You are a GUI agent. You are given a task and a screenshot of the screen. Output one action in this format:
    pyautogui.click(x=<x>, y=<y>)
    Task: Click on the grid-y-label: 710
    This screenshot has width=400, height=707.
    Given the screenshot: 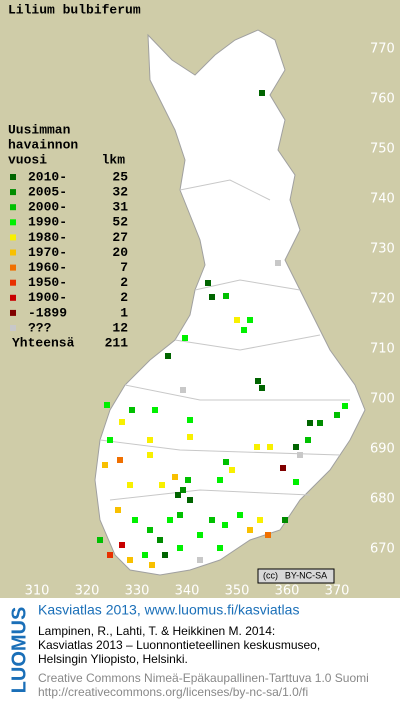 What is the action you would take?
    pyautogui.click(x=382, y=349)
    